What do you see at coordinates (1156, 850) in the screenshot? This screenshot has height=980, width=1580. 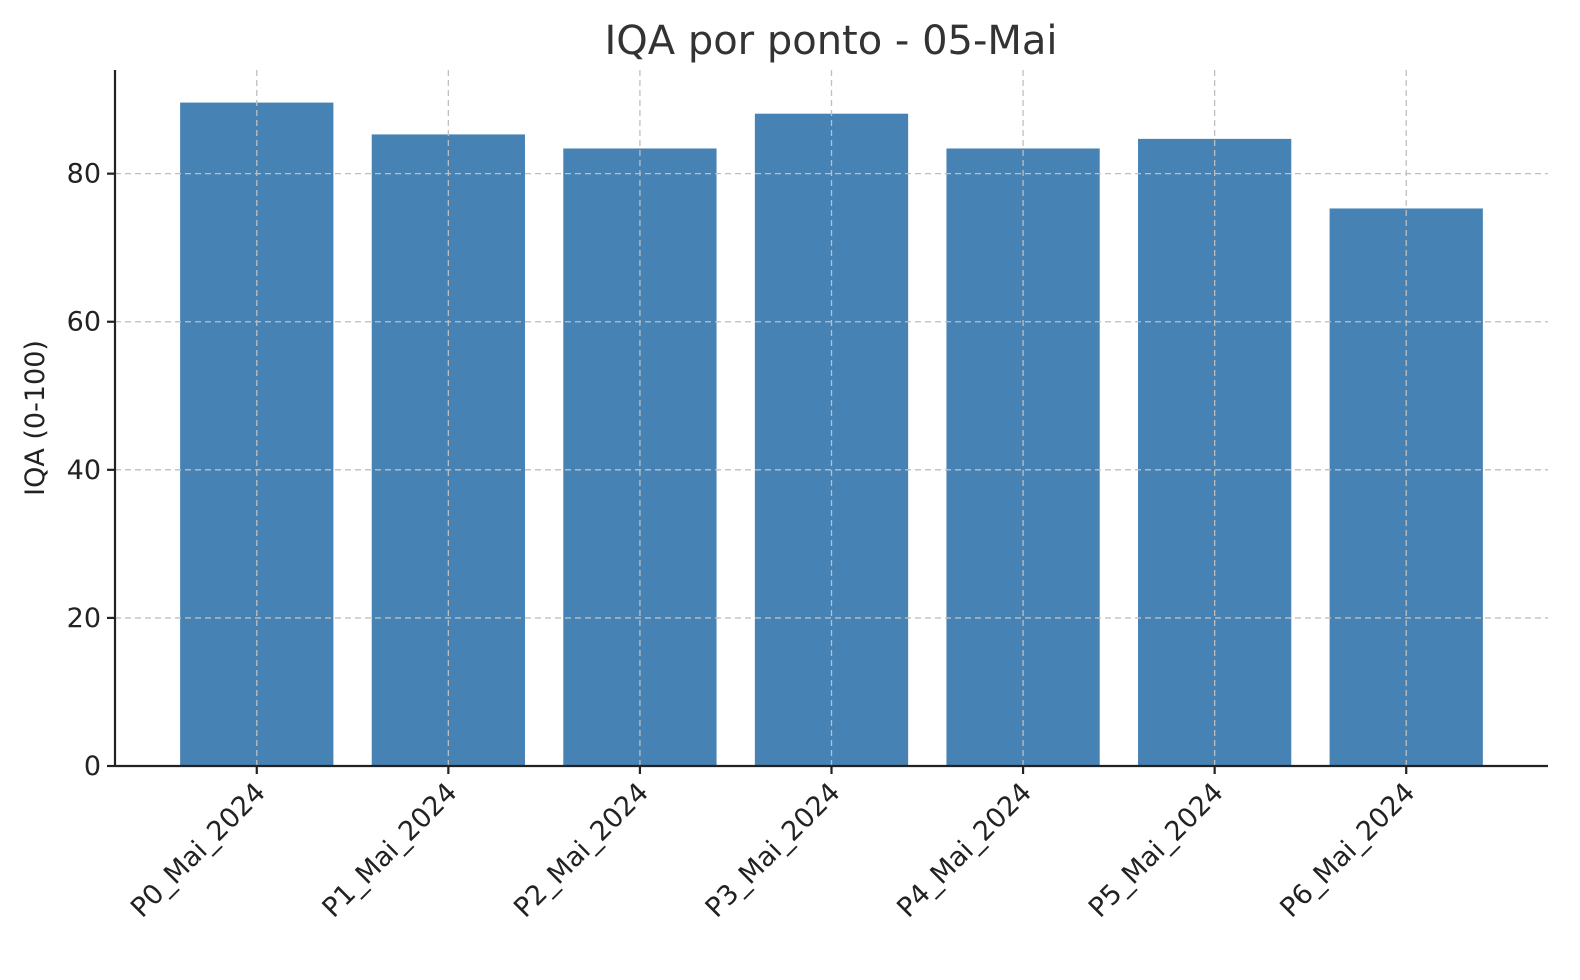 I see `x-tick-label: P5_Mai_2024` at bounding box center [1156, 850].